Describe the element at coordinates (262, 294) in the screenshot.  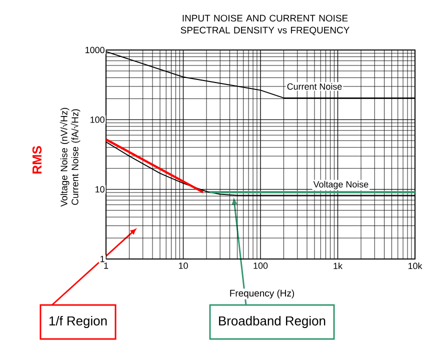
I see `x-axis-title: Frequency (Hz)` at that location.